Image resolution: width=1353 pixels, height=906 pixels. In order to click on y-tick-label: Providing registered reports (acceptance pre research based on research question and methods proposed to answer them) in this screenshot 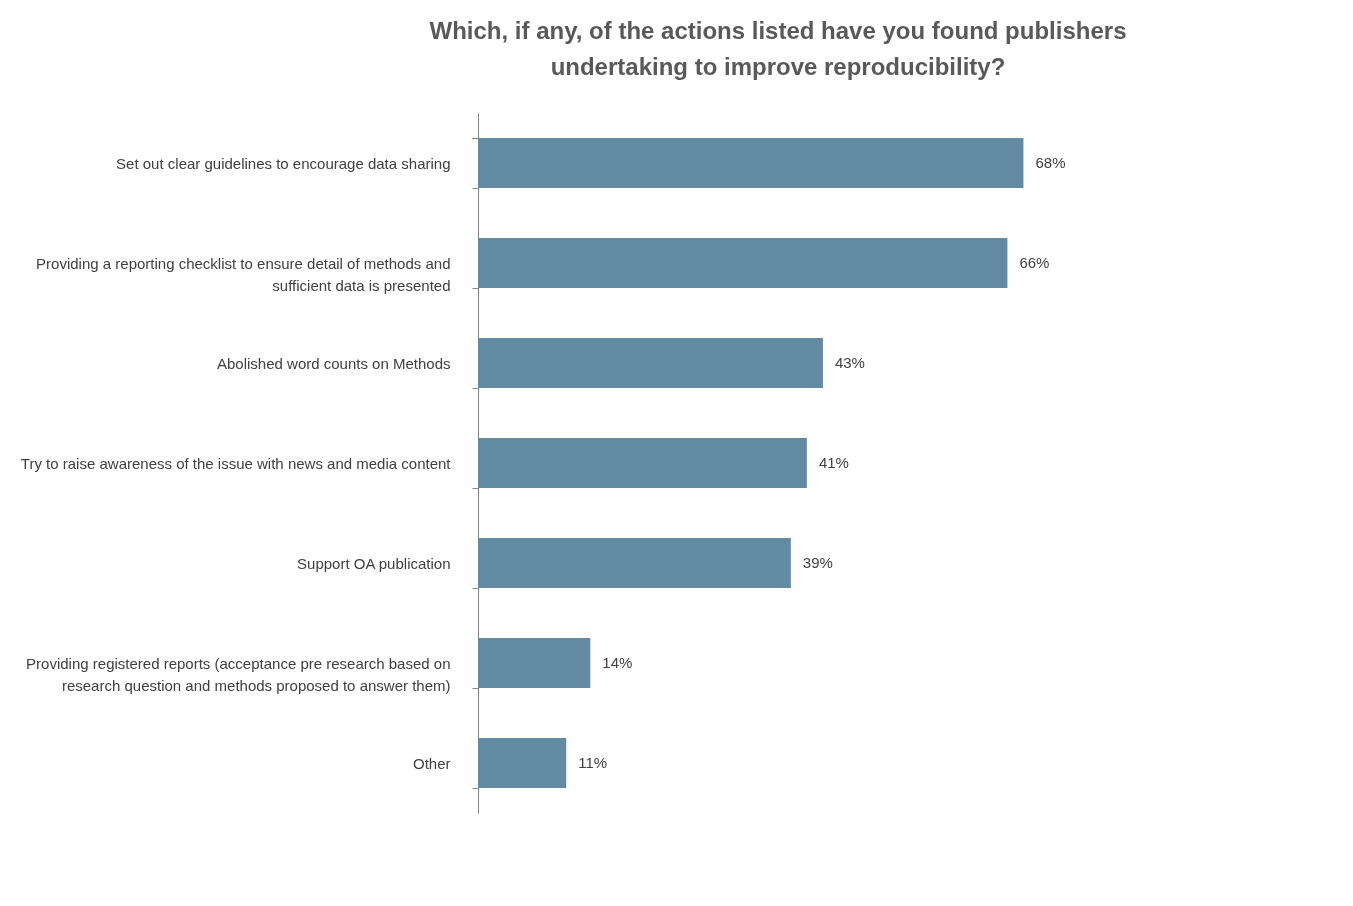, I will do `click(238, 674)`.